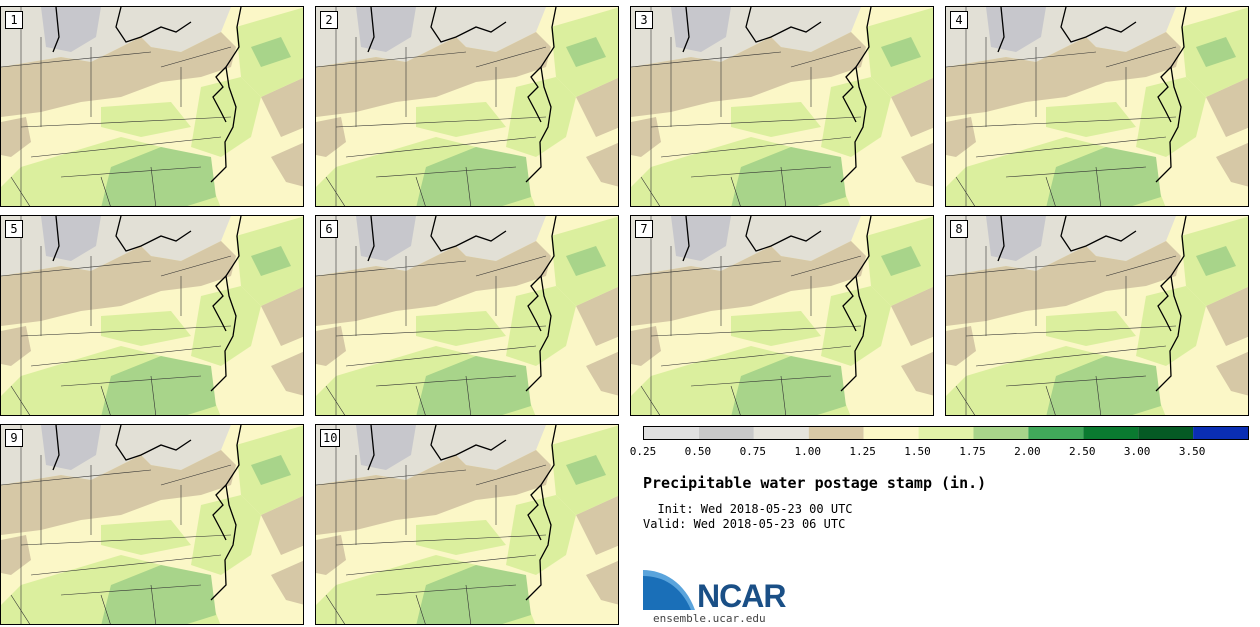 This screenshot has width=1260, height=627. What do you see at coordinates (753, 451) in the screenshot?
I see `colorbar-tick-label: 0.75` at bounding box center [753, 451].